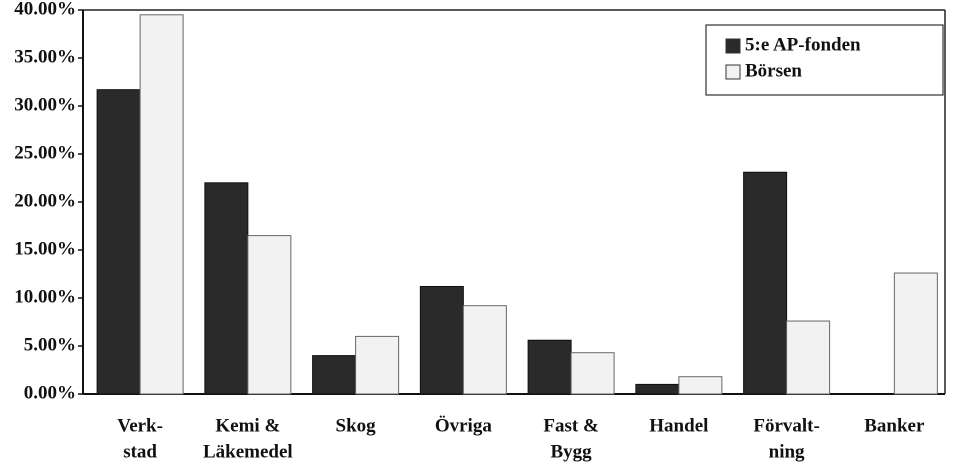 The height and width of the screenshot is (467, 953). Describe the element at coordinates (463, 425) in the screenshot. I see `x-tick-label: Övriga` at that location.